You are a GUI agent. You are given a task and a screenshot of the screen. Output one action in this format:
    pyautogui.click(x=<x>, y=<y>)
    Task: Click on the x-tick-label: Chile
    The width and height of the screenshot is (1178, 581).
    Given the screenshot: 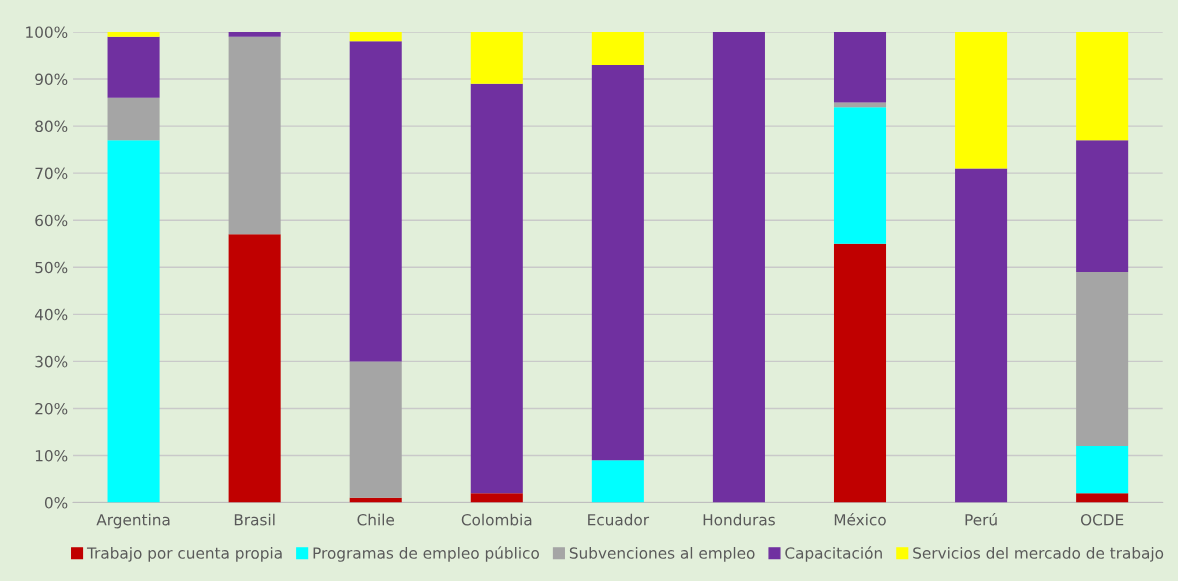 What is the action you would take?
    pyautogui.click(x=376, y=519)
    